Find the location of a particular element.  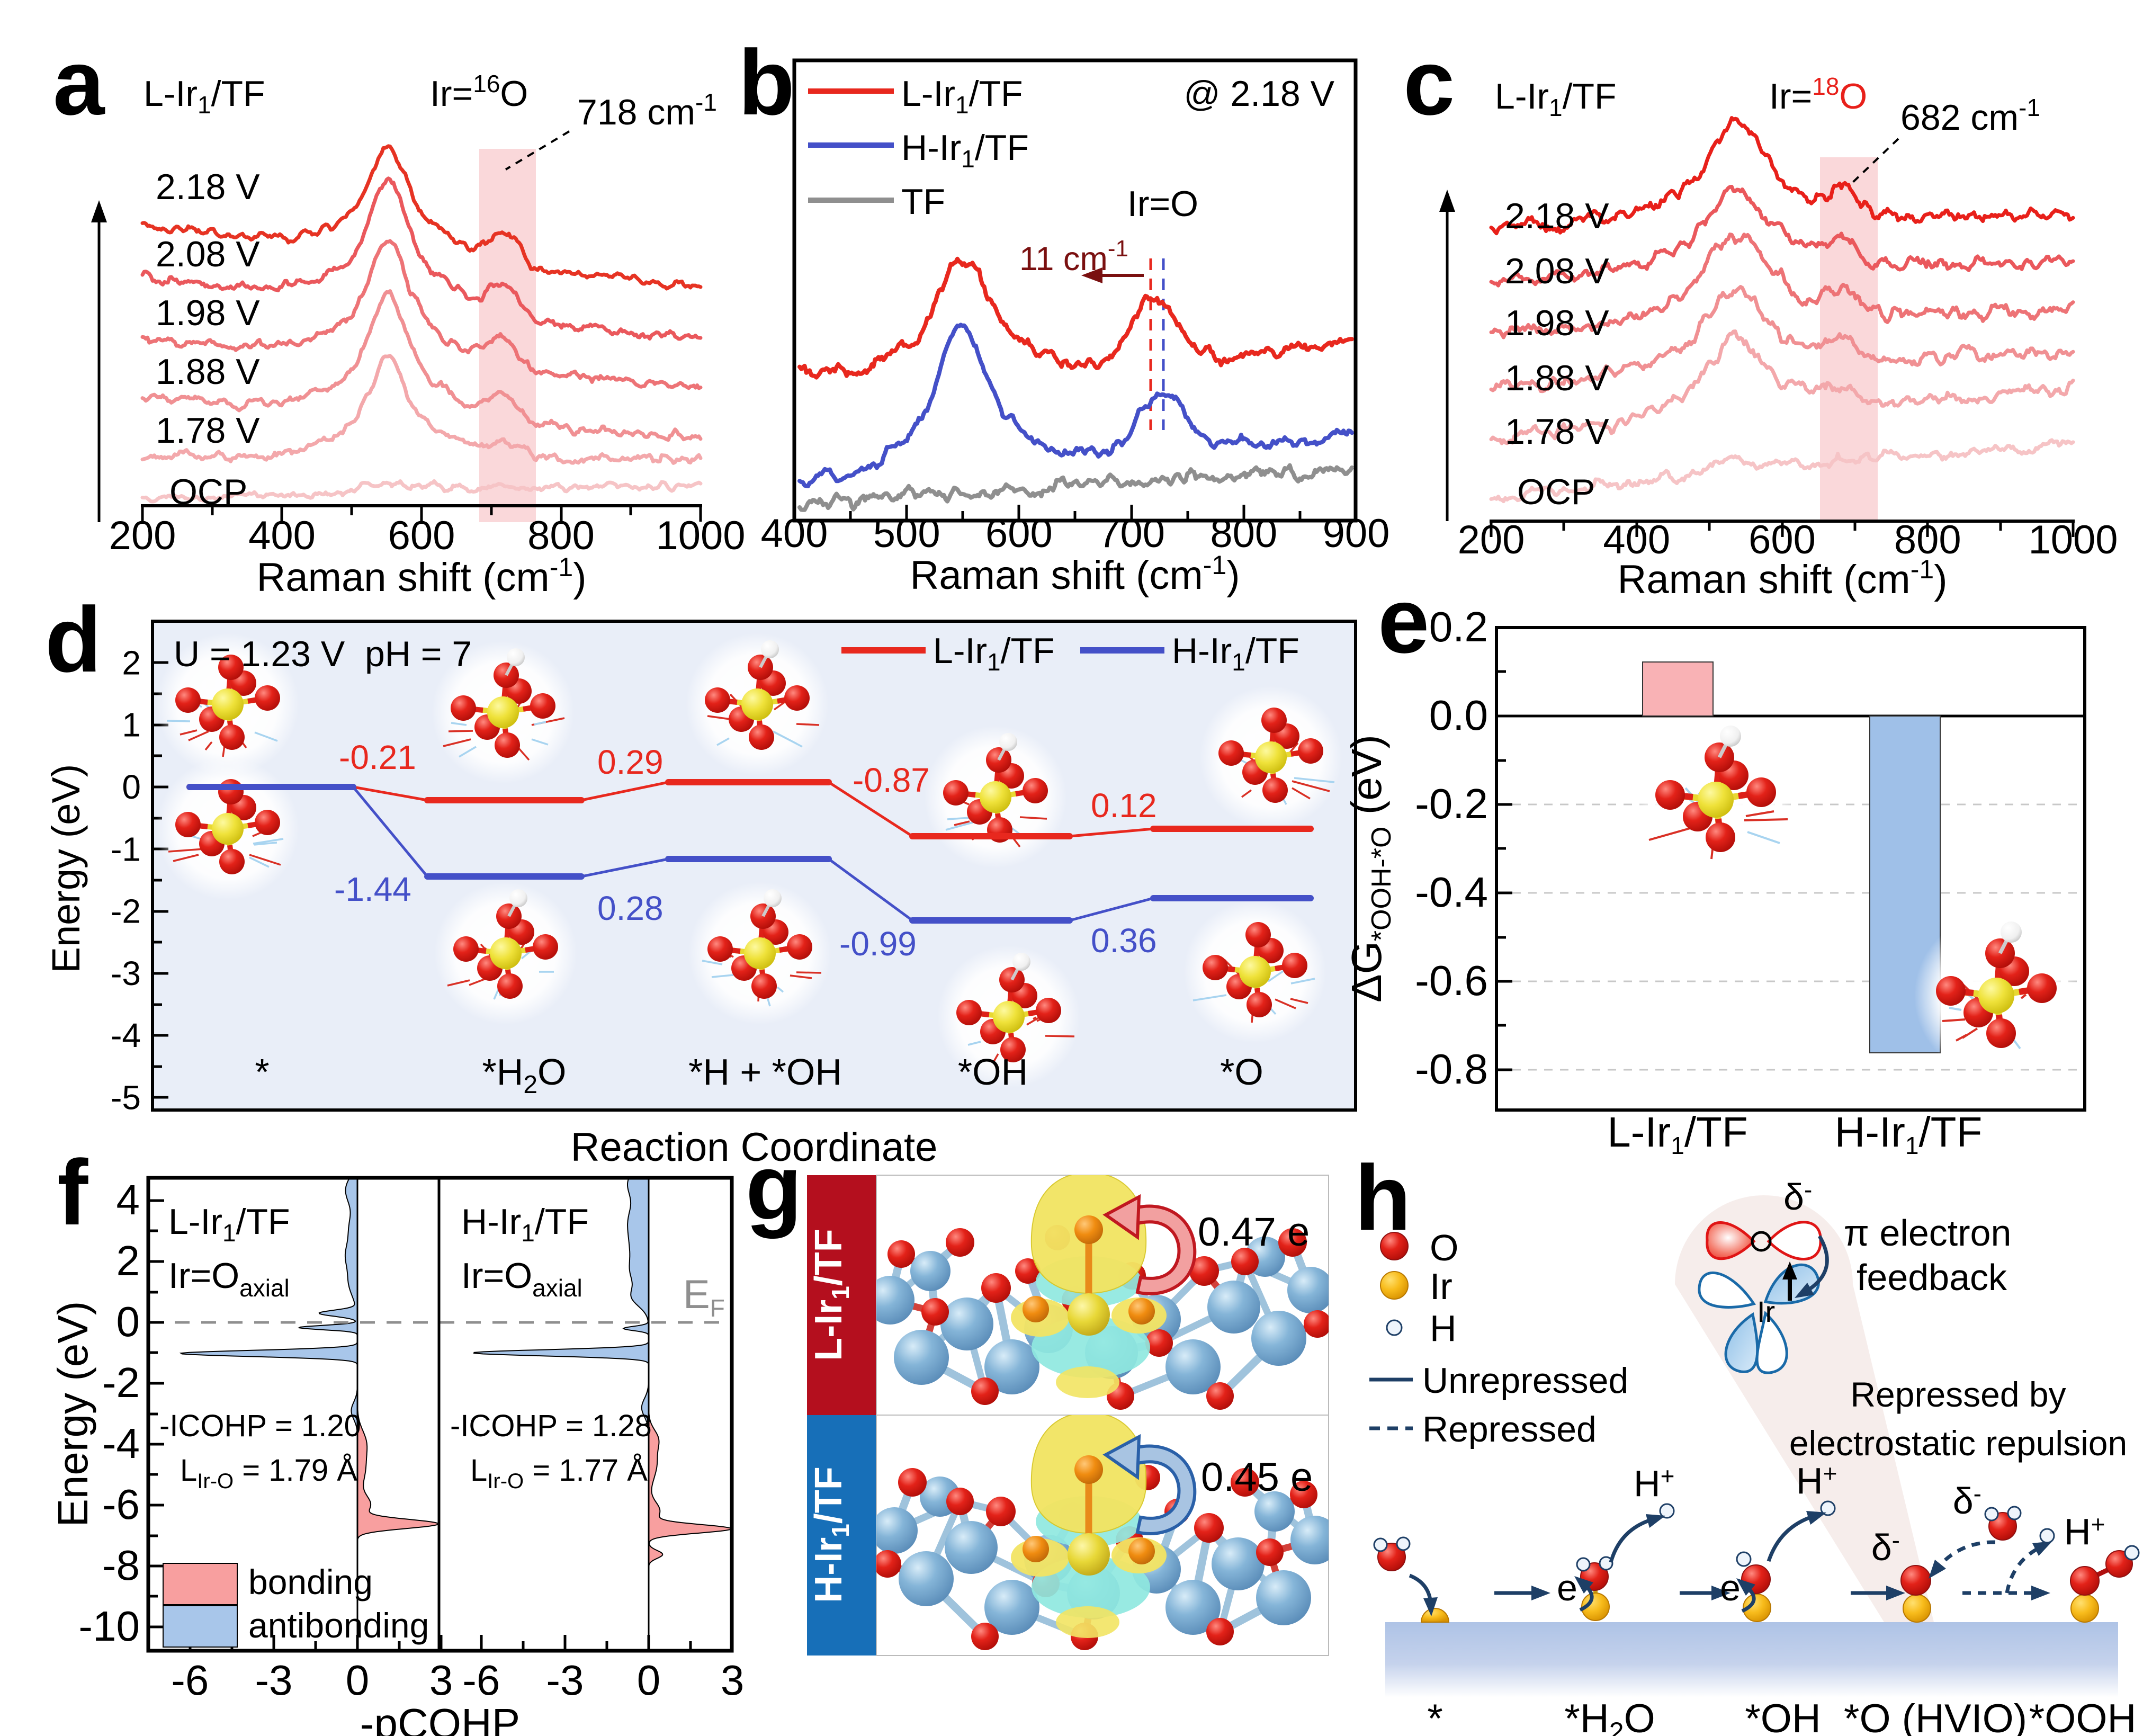

svg-text: -4 is located at coordinates (121, 1444).